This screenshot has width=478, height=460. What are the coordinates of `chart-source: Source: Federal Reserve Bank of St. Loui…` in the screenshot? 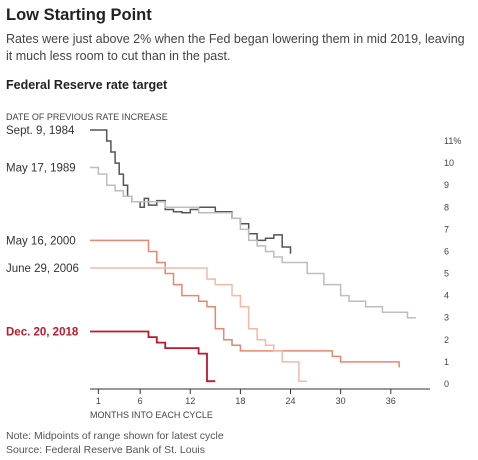 It's located at (106, 450).